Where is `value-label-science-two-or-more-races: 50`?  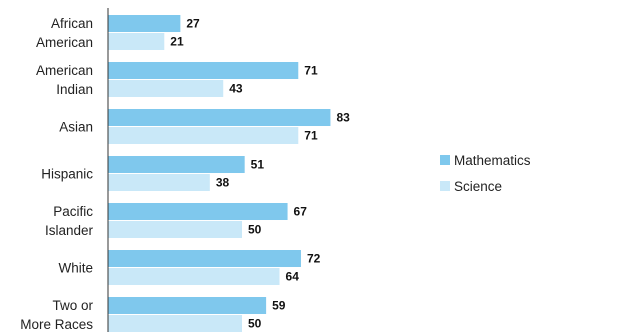
value-label-science-two-or-more-races: 50 is located at coordinates (255, 324).